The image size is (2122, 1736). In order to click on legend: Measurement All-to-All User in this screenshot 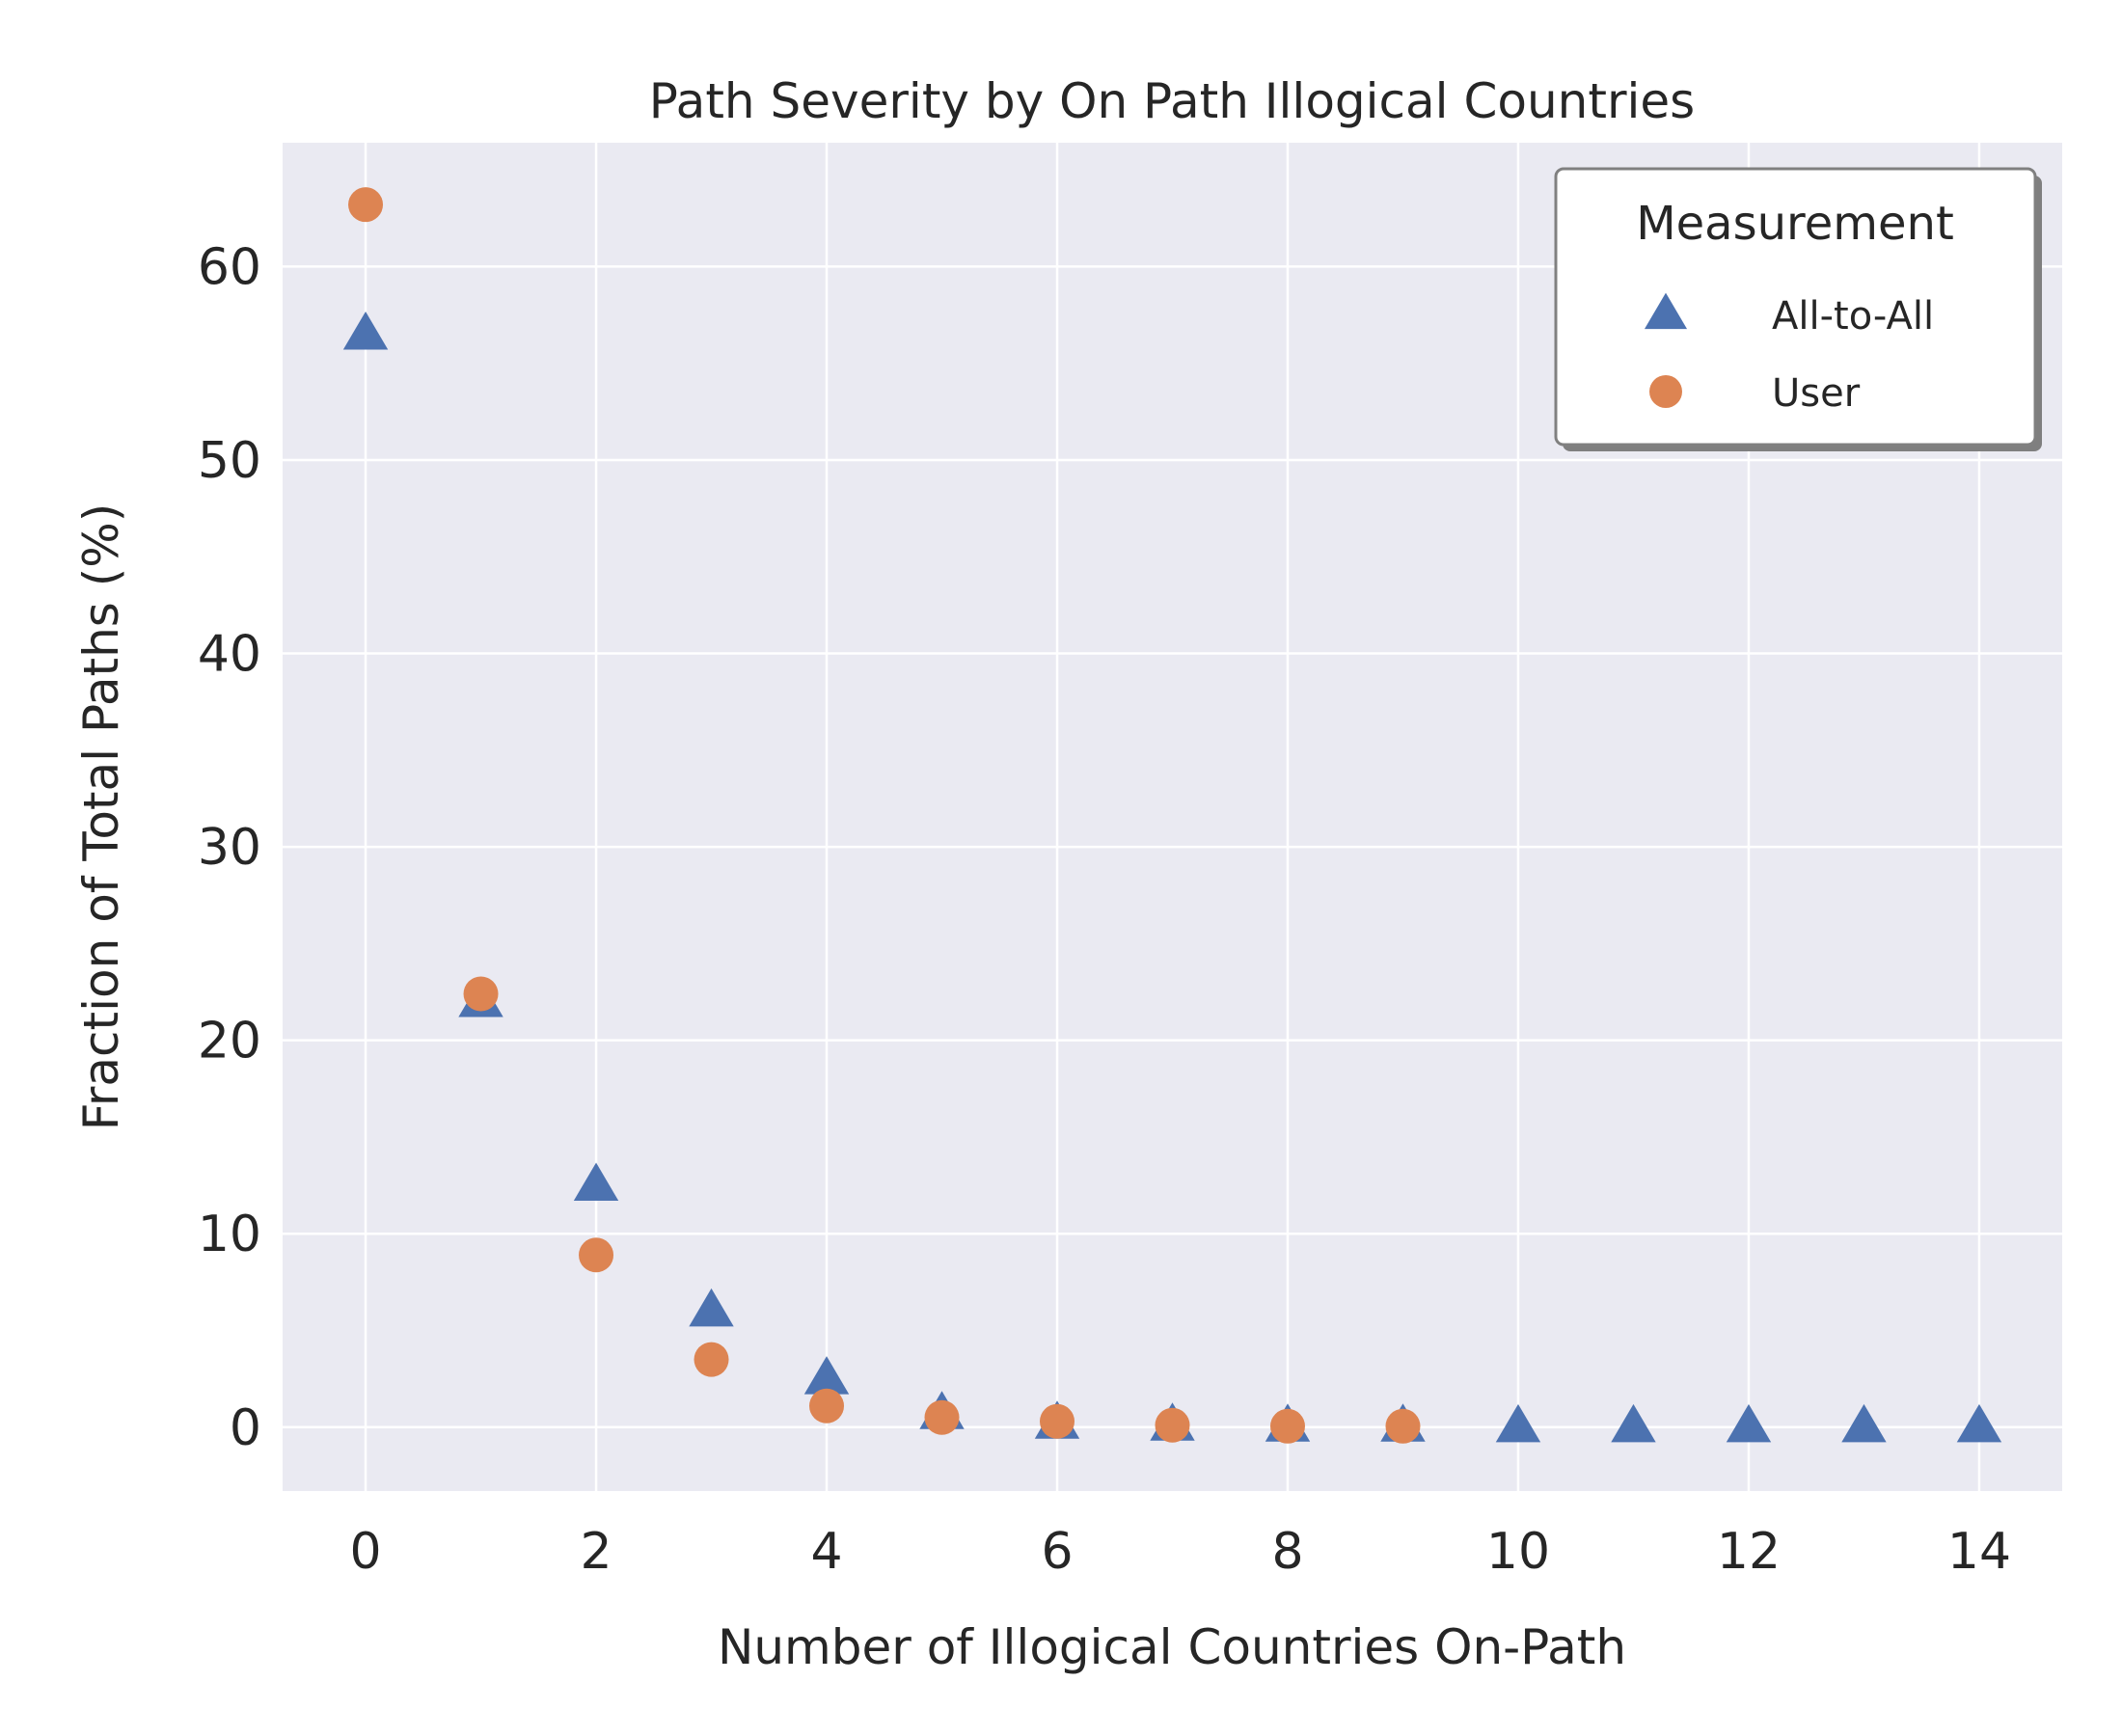, I will do `click(1798, 309)`.